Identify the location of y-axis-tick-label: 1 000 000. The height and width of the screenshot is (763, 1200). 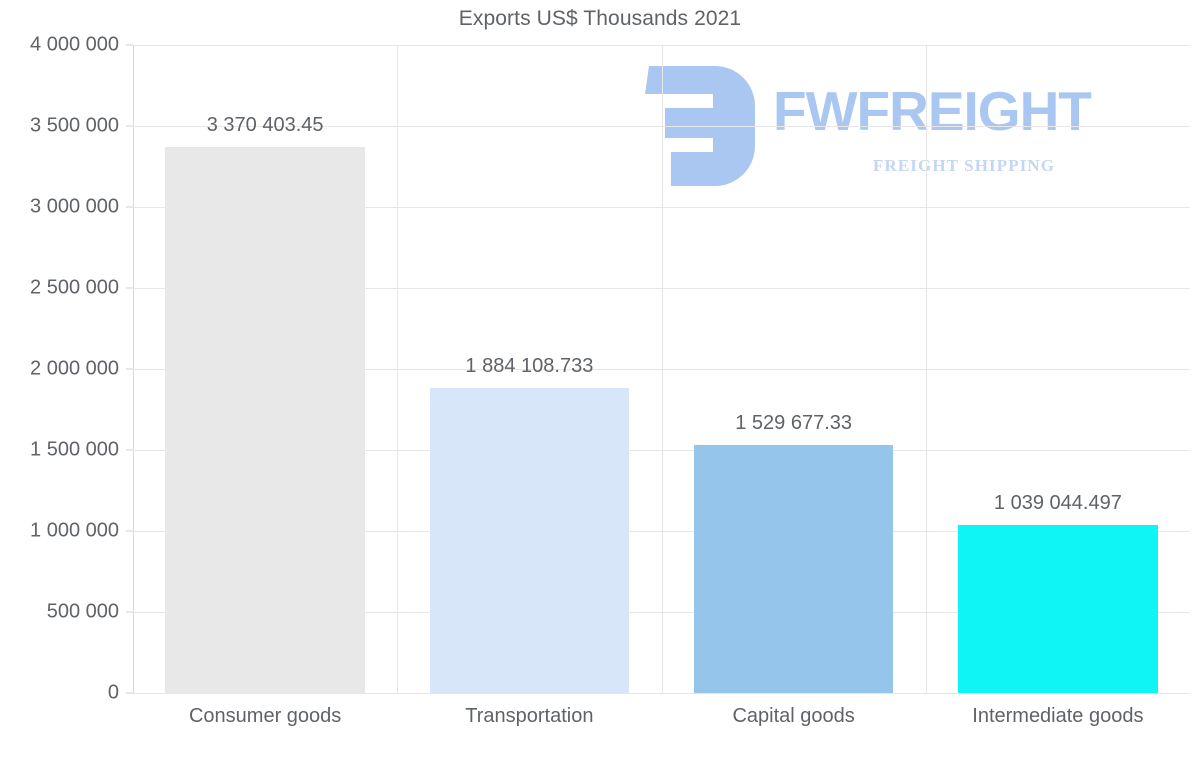
(74, 530).